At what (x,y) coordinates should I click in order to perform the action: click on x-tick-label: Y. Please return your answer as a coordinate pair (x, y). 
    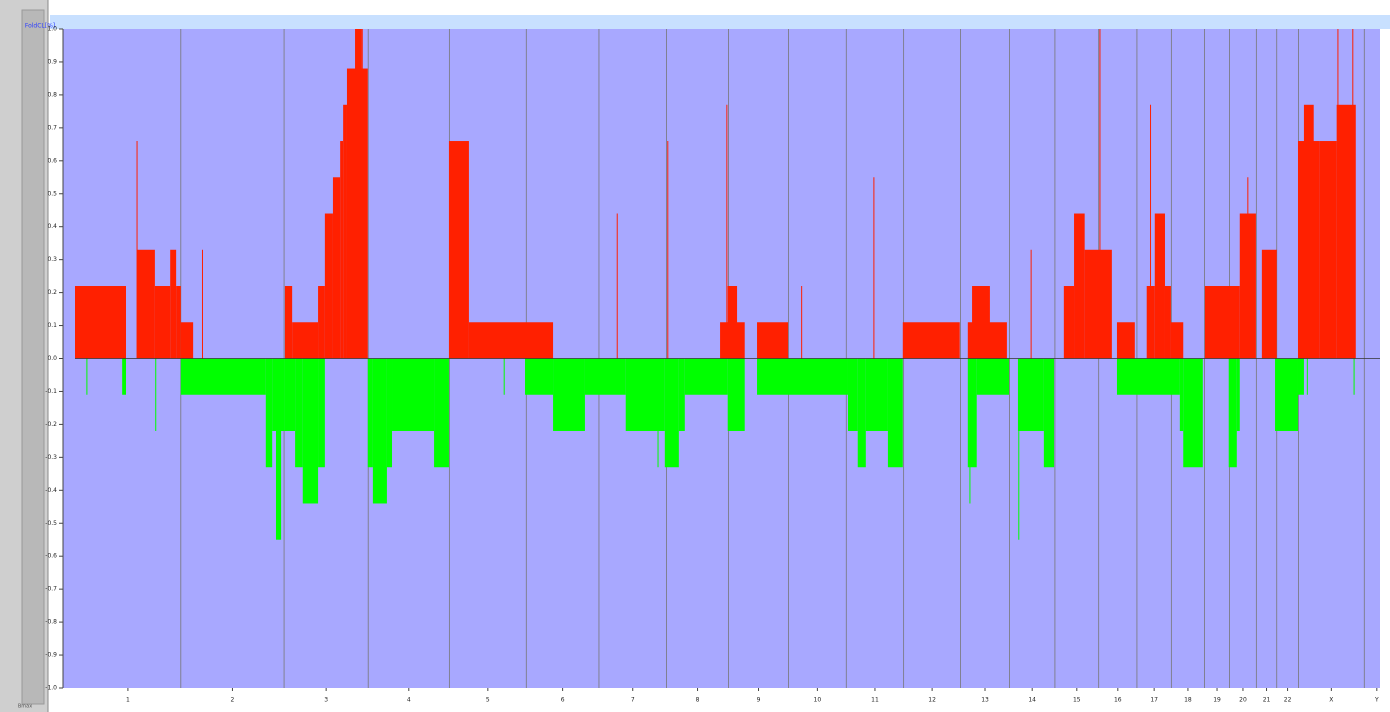
    Looking at the image, I should click on (1376, 700).